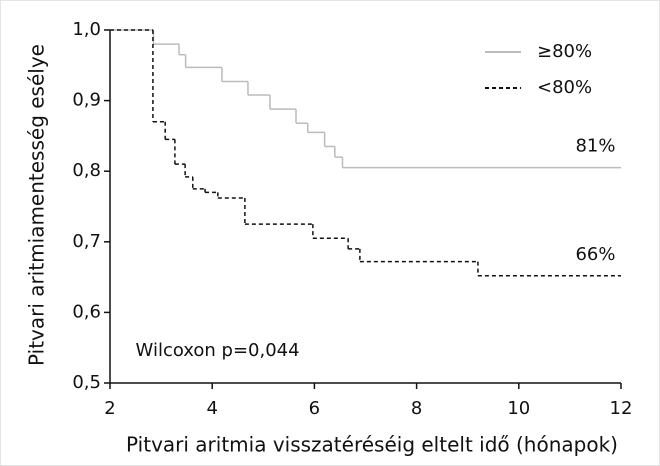  Describe the element at coordinates (595, 254) in the screenshot. I see `annotation: 66%` at that location.